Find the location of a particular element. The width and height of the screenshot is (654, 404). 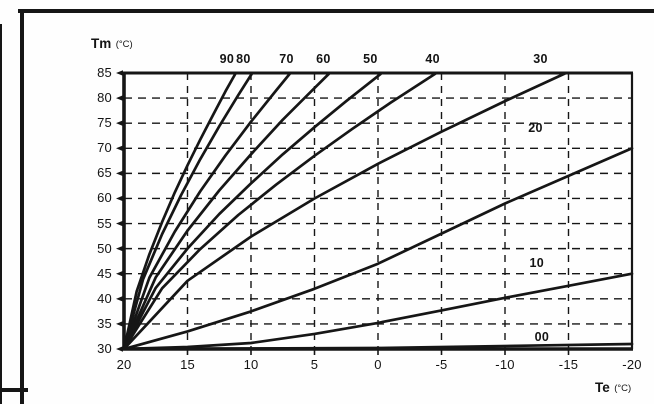

page-frame-bottom-left is located at coordinates (14, 390).